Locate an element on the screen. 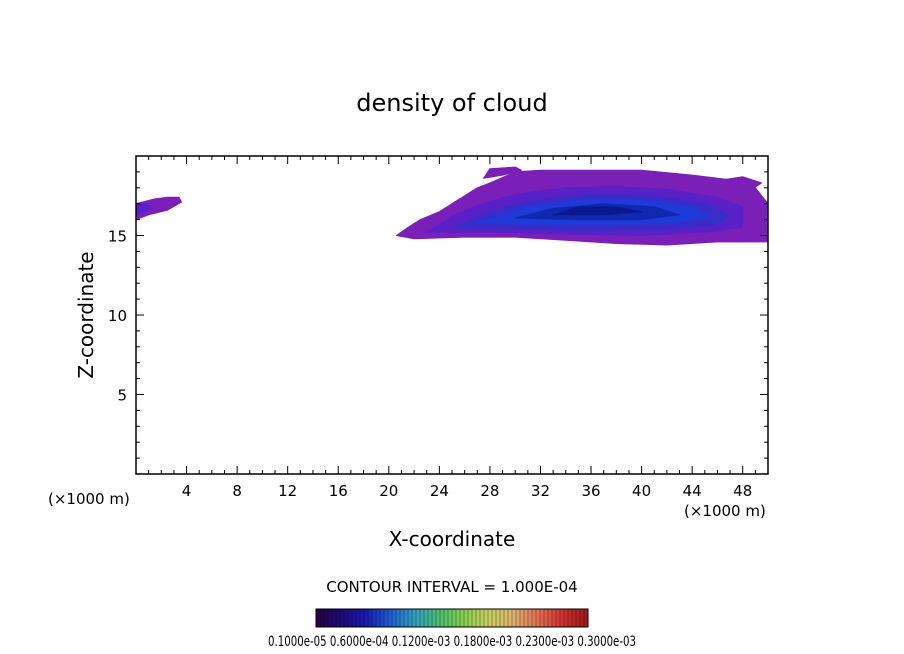 This screenshot has width=904, height=654. x-tick-labels: 4 8 12 16 20 24 28 32 36 40 44 48 is located at coordinates (467, 491).